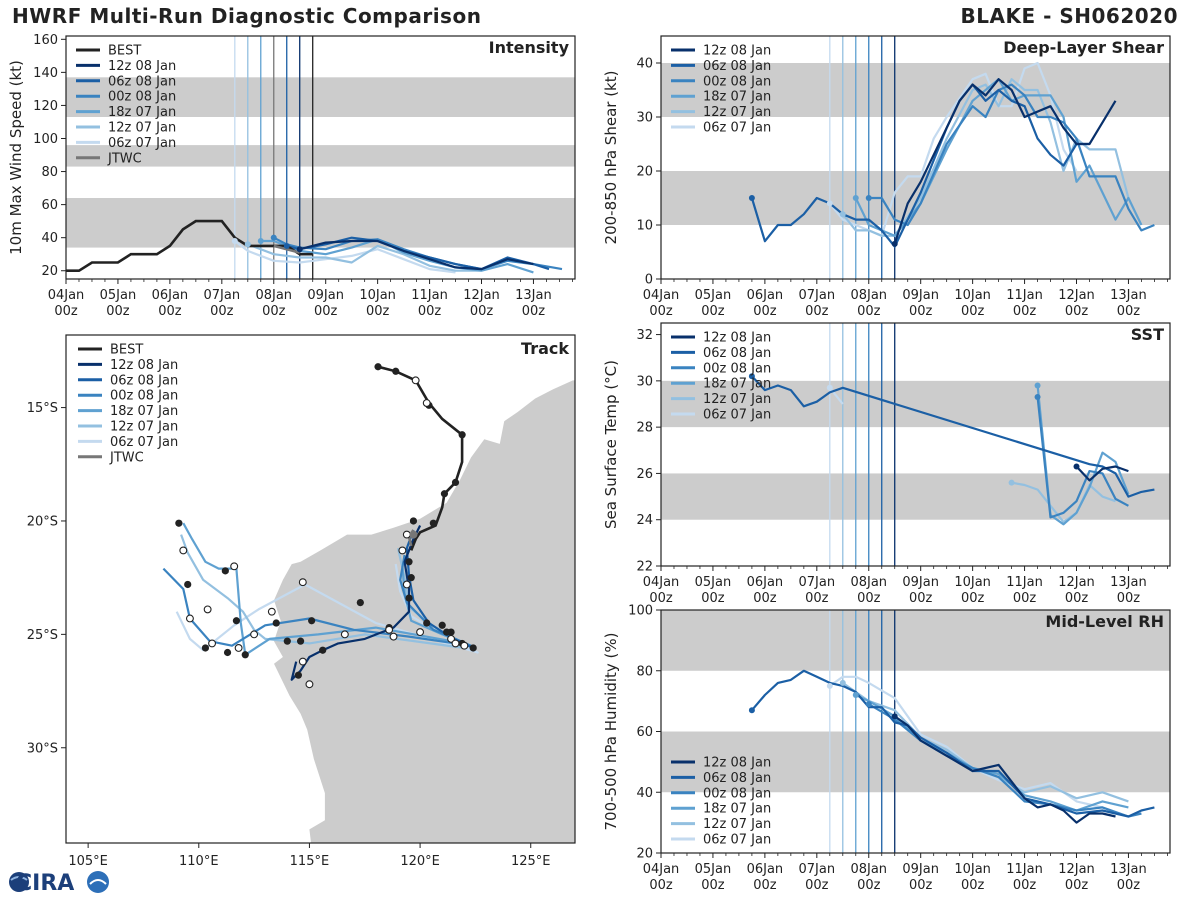 The width and height of the screenshot is (1200, 902). I want to click on land-group, so click(424, 611).